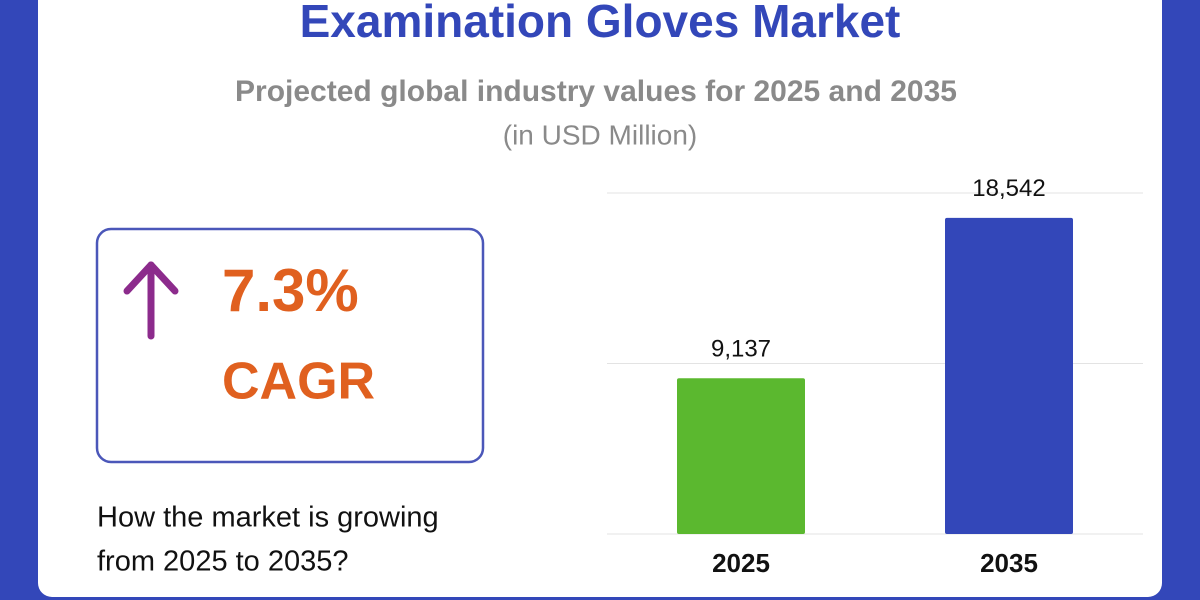  I want to click on x-tick-label: 2035, so click(1009, 563).